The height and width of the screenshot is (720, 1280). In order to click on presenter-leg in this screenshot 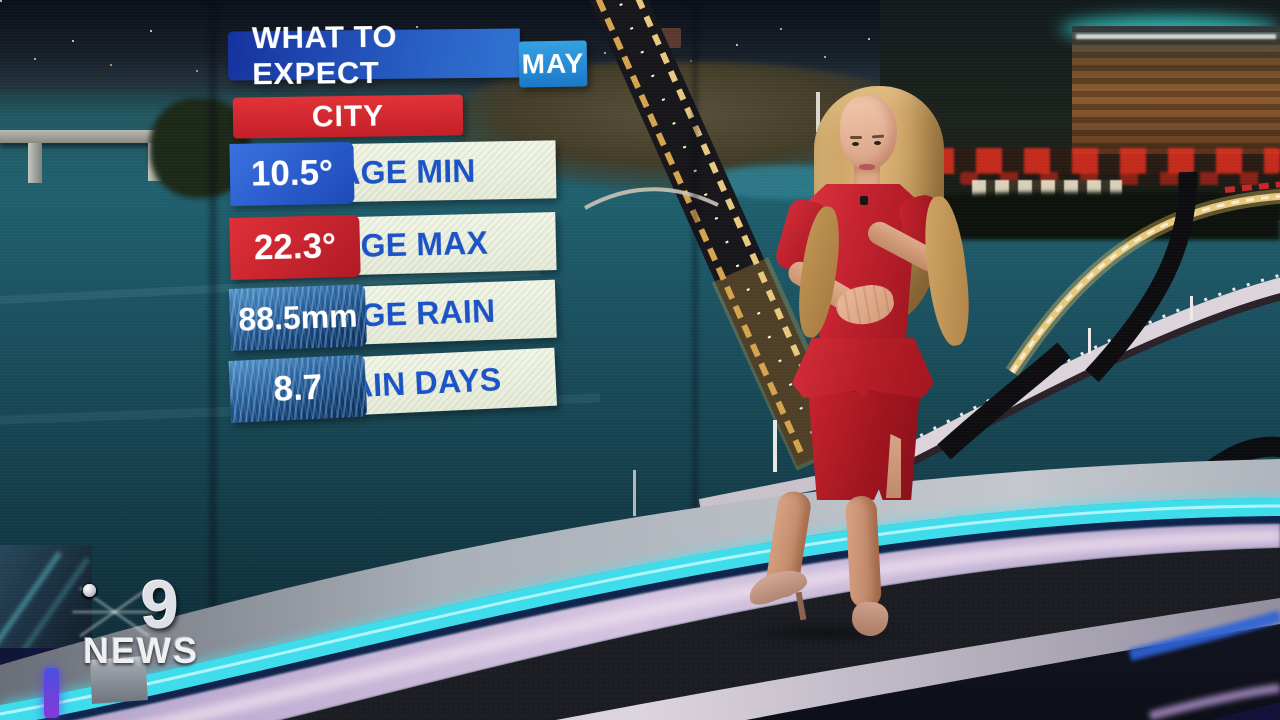, I will do `click(863, 552)`.